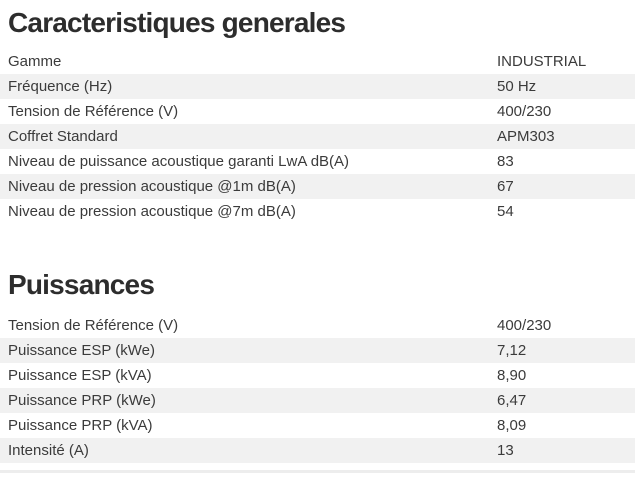  I want to click on spec-value: 13, so click(505, 450).